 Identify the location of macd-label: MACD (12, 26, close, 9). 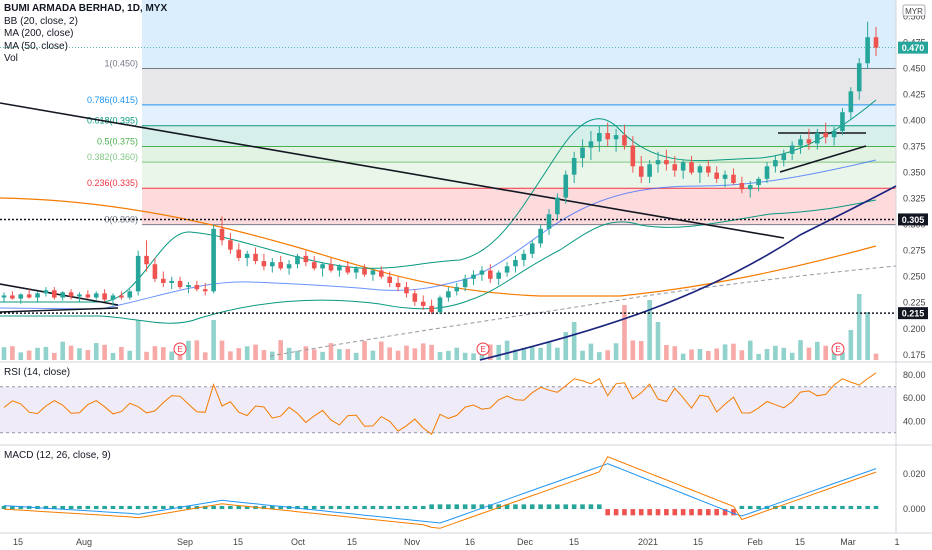
(57, 455).